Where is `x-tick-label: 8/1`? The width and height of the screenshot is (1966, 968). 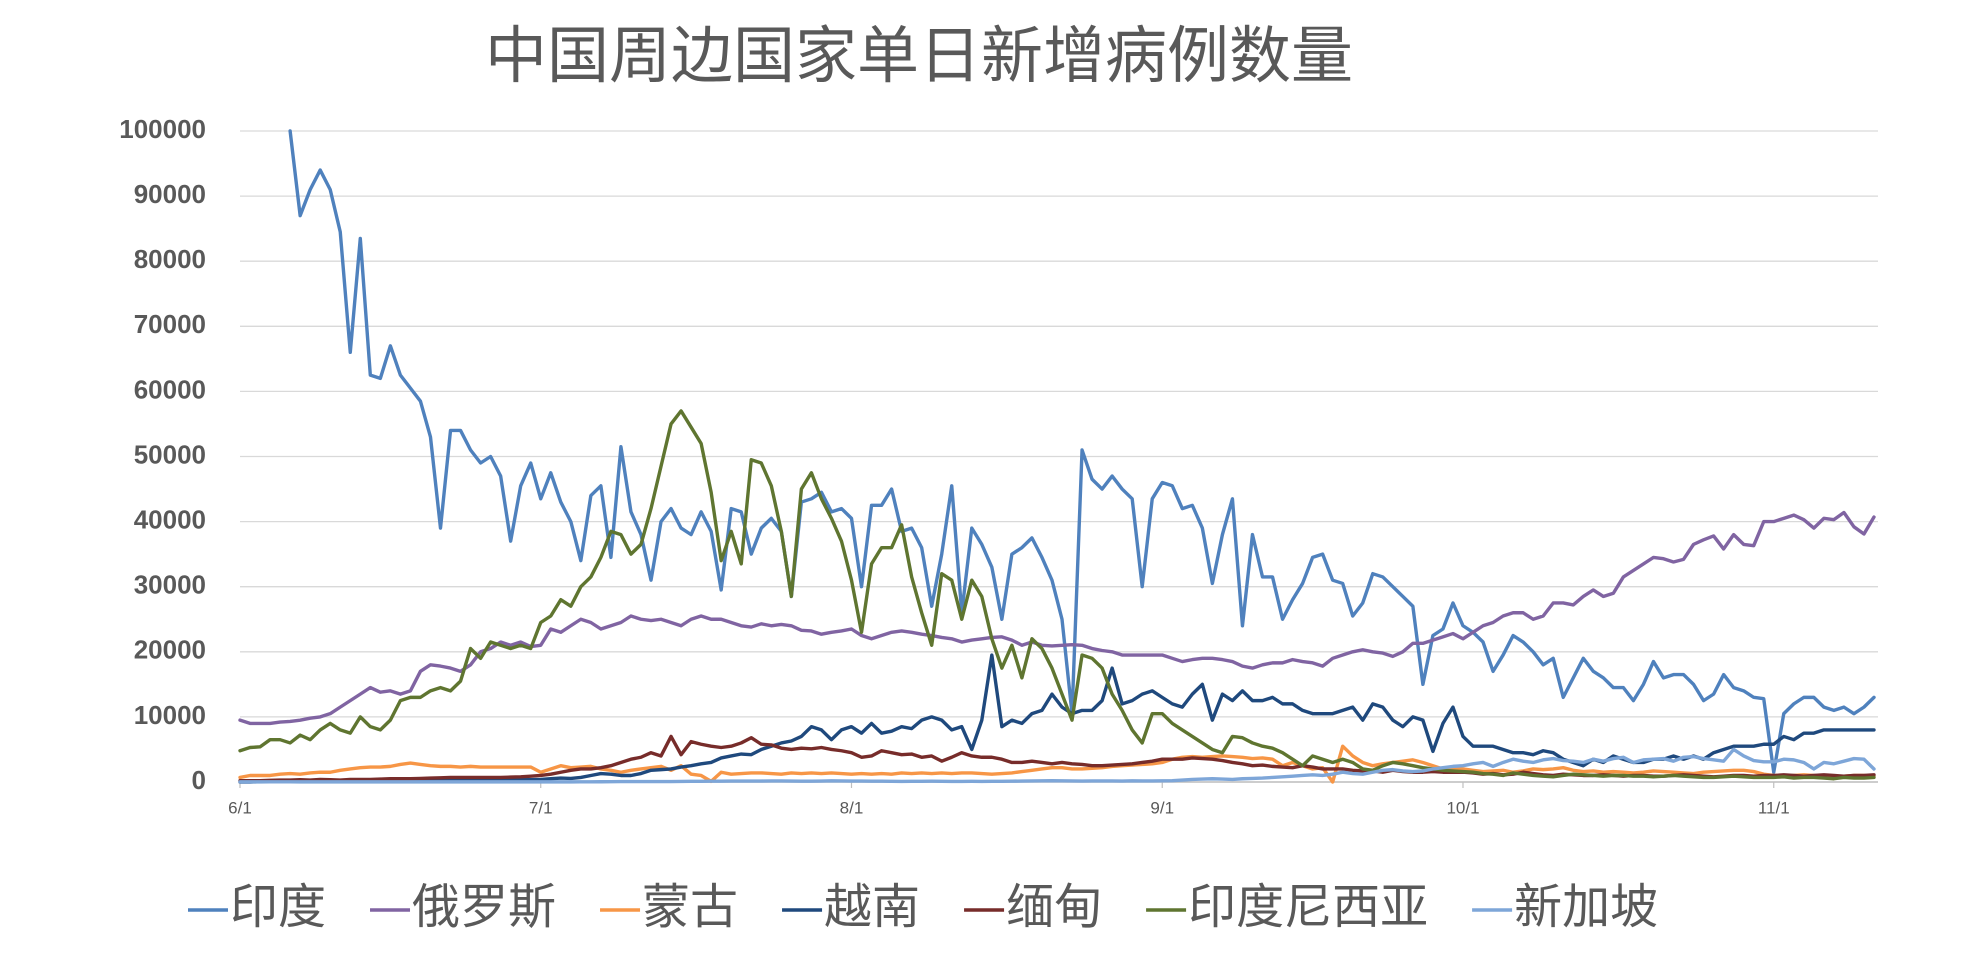
x-tick-label: 8/1 is located at coordinates (852, 807).